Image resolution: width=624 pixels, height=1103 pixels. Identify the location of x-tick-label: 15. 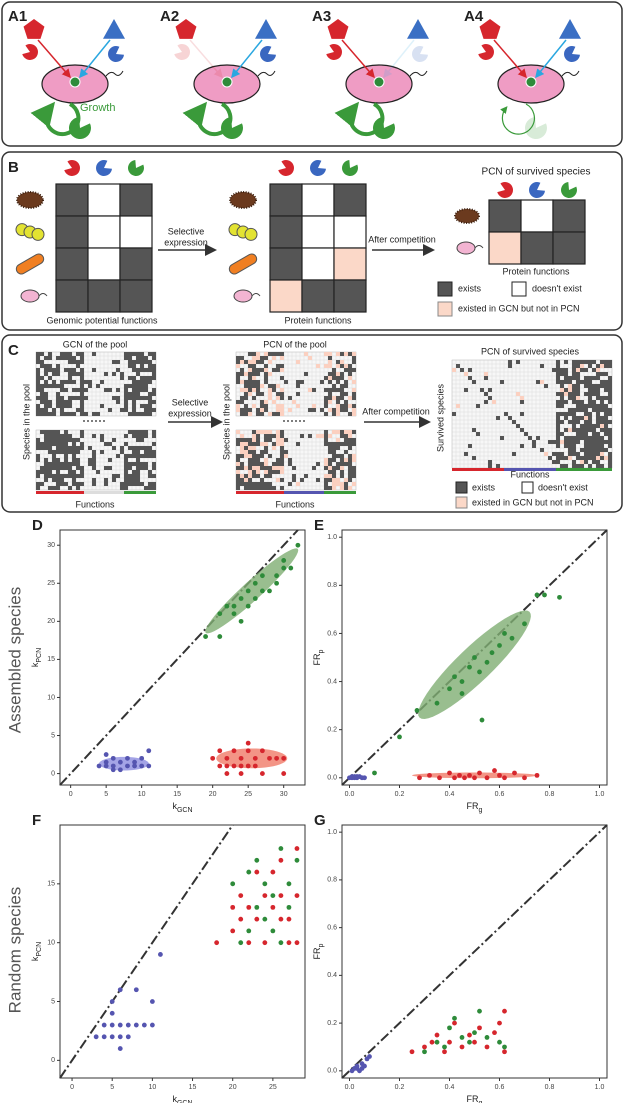
(193, 1087).